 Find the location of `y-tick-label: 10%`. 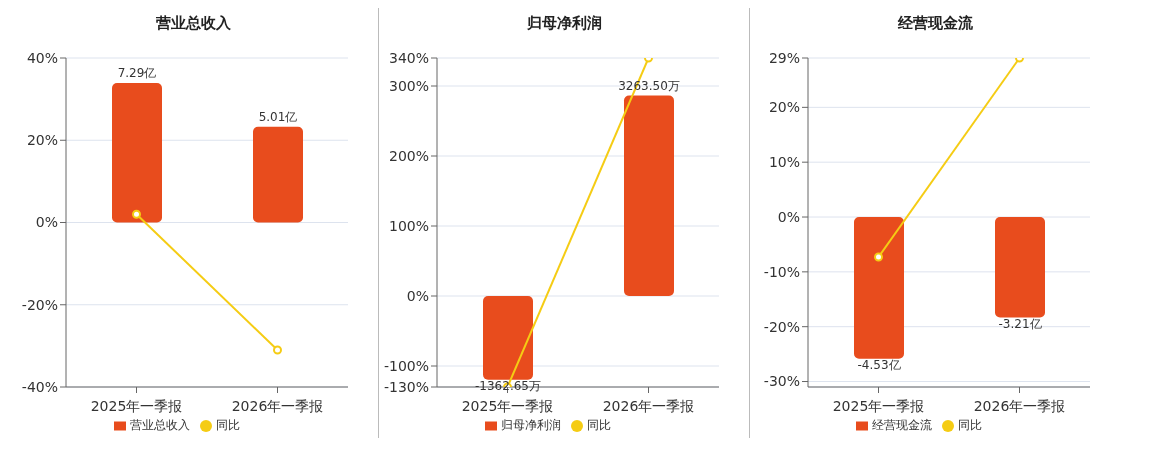

y-tick-label: 10% is located at coordinates (784, 162).